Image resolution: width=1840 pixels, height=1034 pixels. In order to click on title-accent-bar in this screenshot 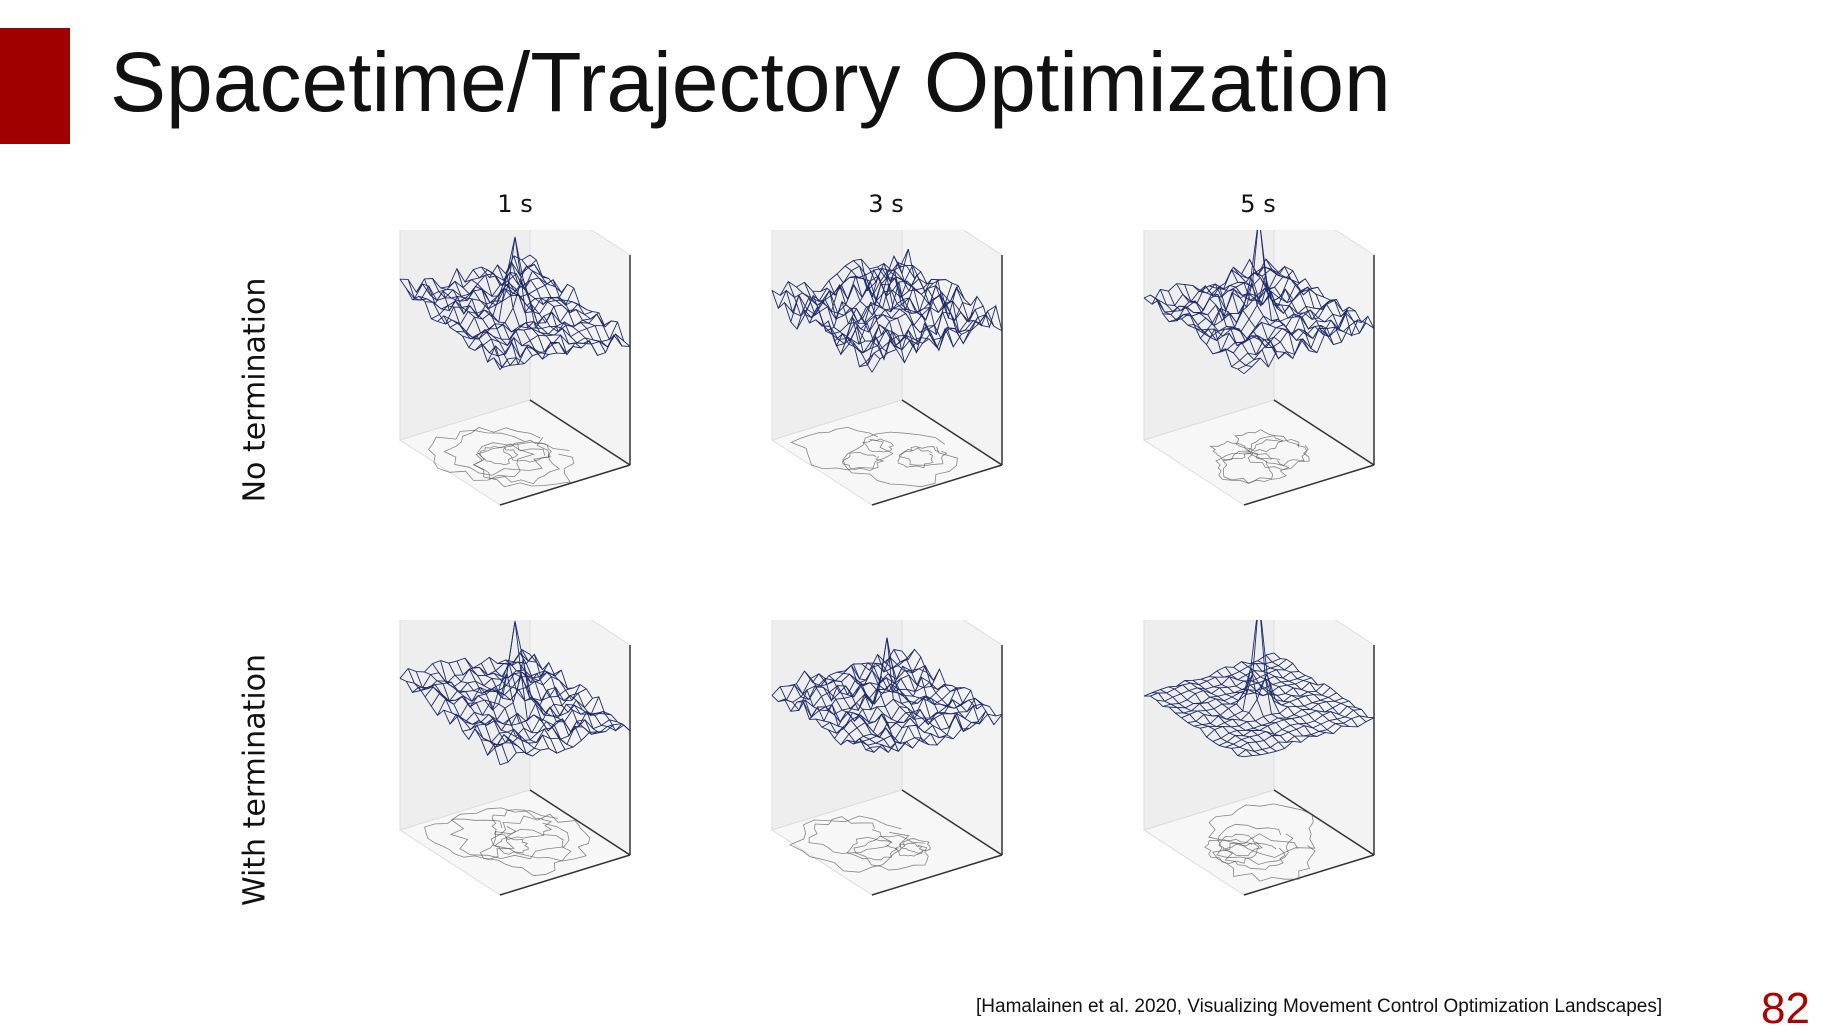, I will do `click(35, 86)`.